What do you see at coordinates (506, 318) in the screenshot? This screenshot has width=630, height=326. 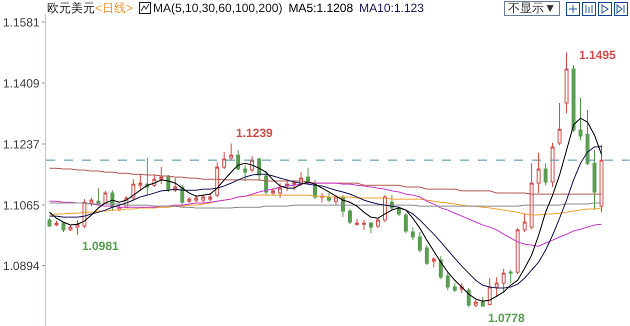 I see `text: 1.0778` at bounding box center [506, 318].